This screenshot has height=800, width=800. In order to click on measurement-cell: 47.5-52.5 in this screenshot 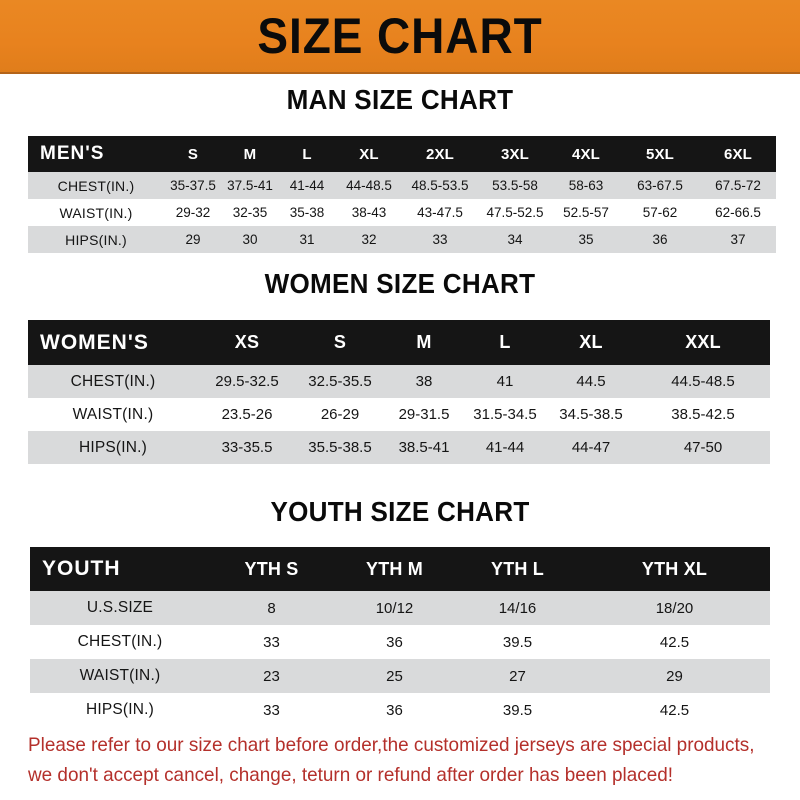, I will do `click(515, 212)`.